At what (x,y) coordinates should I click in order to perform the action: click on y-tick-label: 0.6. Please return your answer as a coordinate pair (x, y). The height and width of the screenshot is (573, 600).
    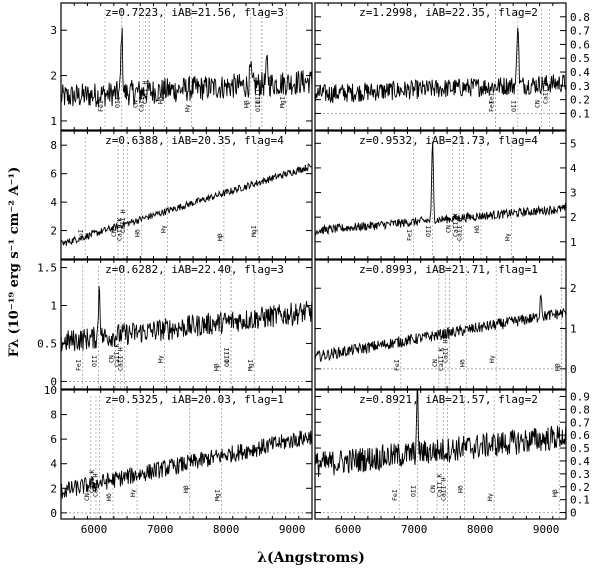
    Looking at the image, I should click on (580, 44).